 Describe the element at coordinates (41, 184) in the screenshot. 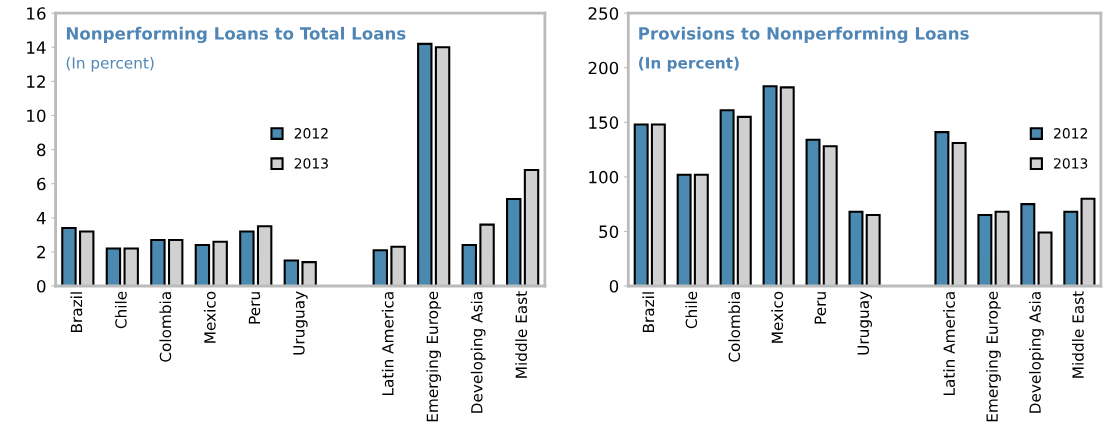

I see `y-tick-label: 6` at that location.